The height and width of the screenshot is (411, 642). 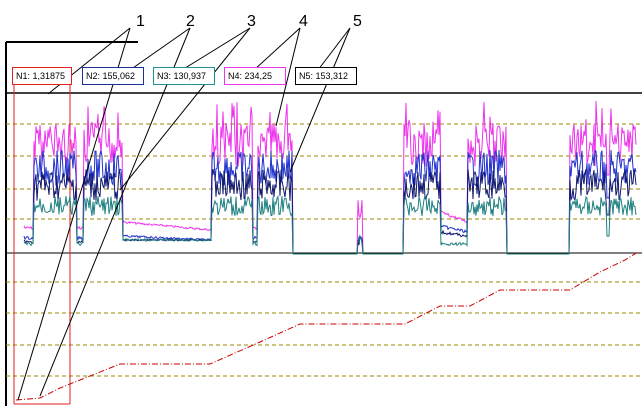 I want to click on signal-teal-trace, so click(x=330, y=224).